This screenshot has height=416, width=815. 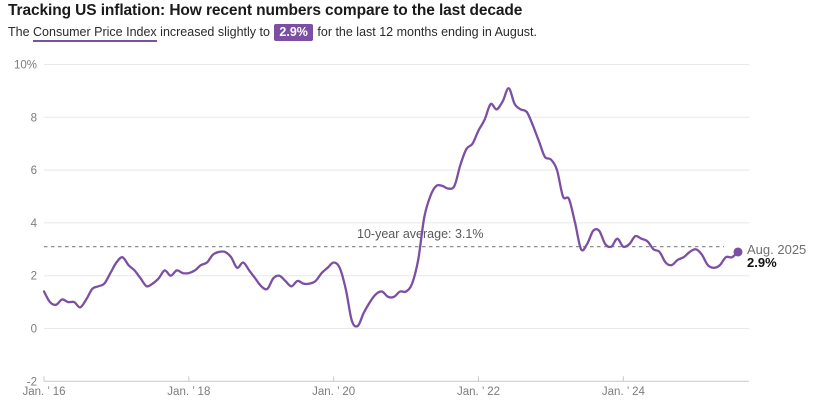 What do you see at coordinates (293, 32) in the screenshot?
I see `cpi-value-badge: 2.9%` at bounding box center [293, 32].